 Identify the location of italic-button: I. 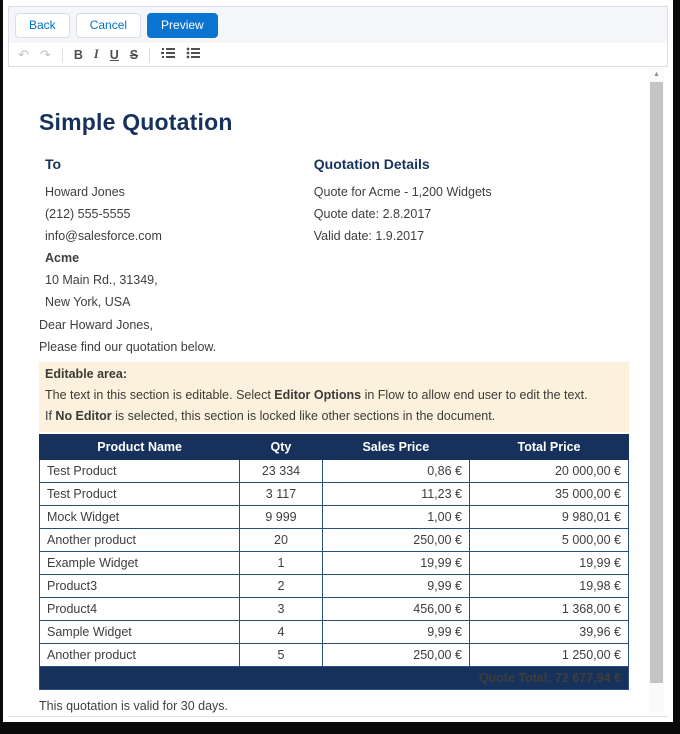
(96, 54).